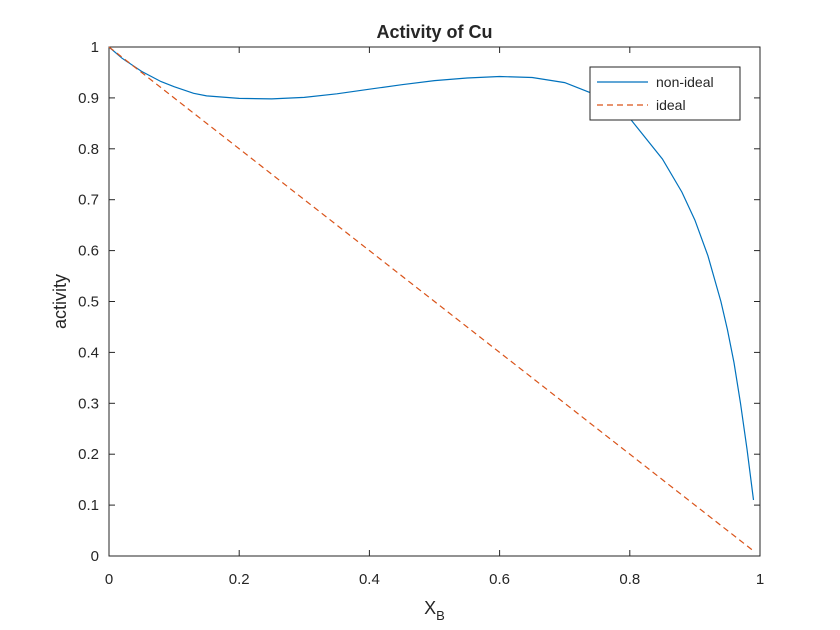 The height and width of the screenshot is (630, 840). I want to click on y-tick-label: 0.3, so click(88, 403).